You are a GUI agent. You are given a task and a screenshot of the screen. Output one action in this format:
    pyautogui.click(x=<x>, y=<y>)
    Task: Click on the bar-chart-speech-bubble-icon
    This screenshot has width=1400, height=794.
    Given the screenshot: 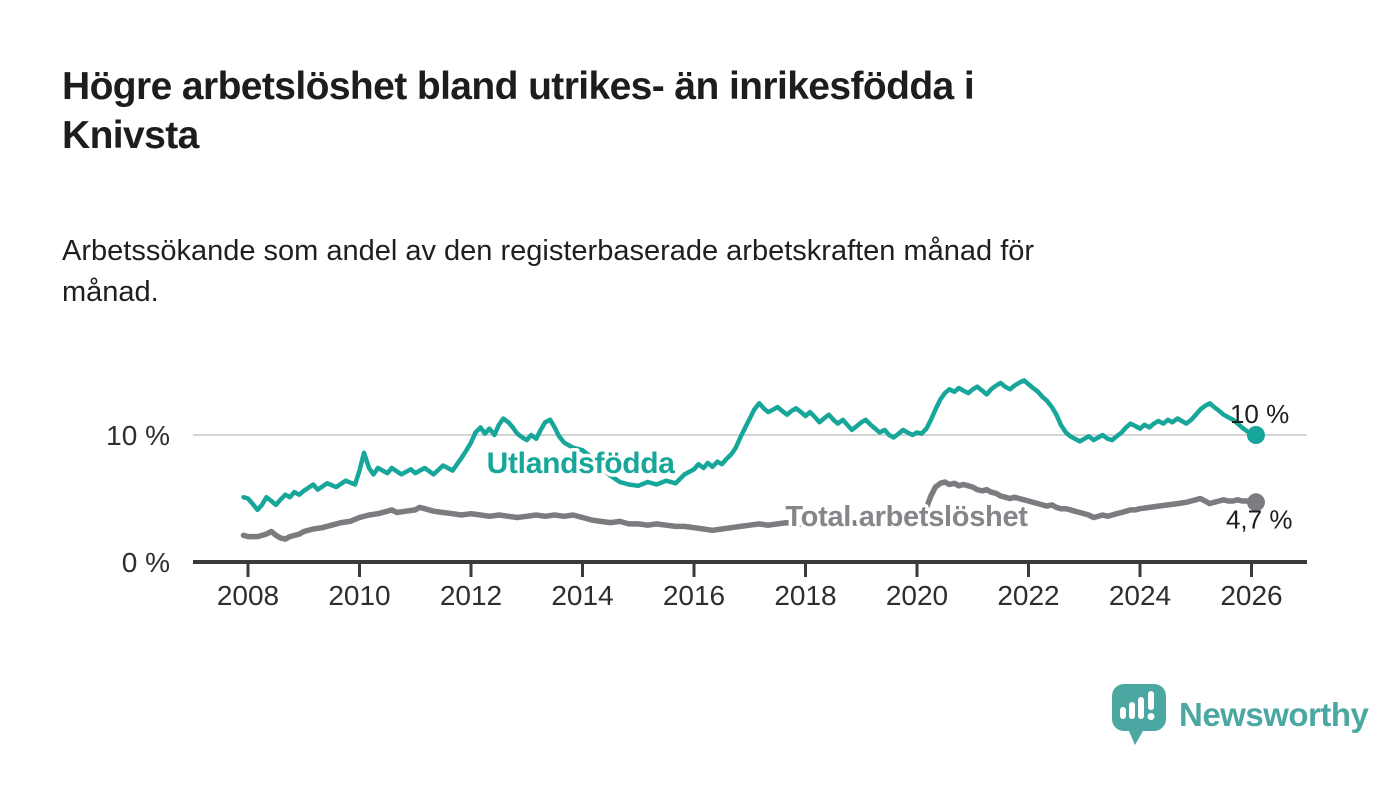 What is the action you would take?
    pyautogui.click(x=1139, y=714)
    